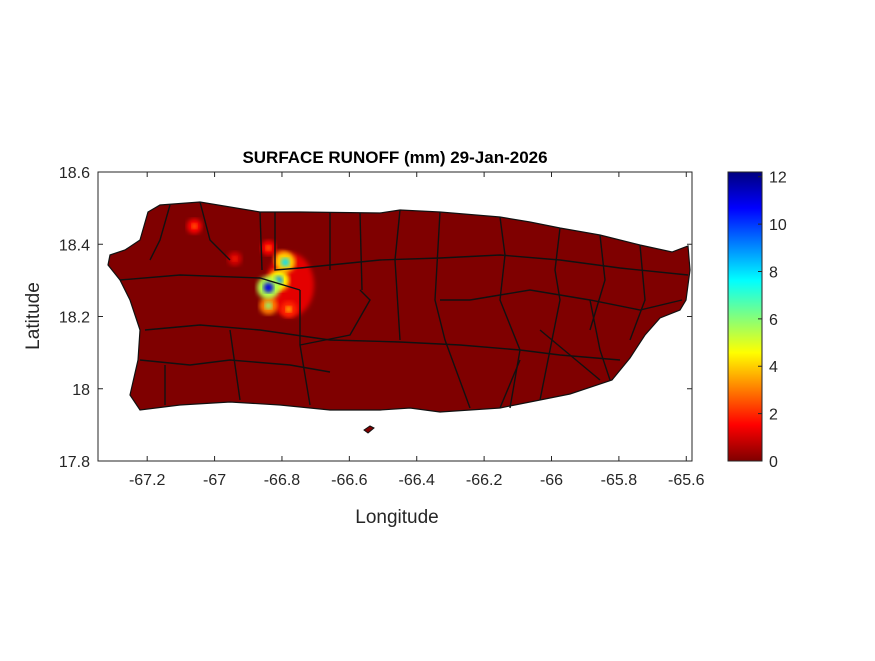 The image size is (875, 661). Describe the element at coordinates (778, 225) in the screenshot. I see `colorbar-tick-label: 10` at that location.